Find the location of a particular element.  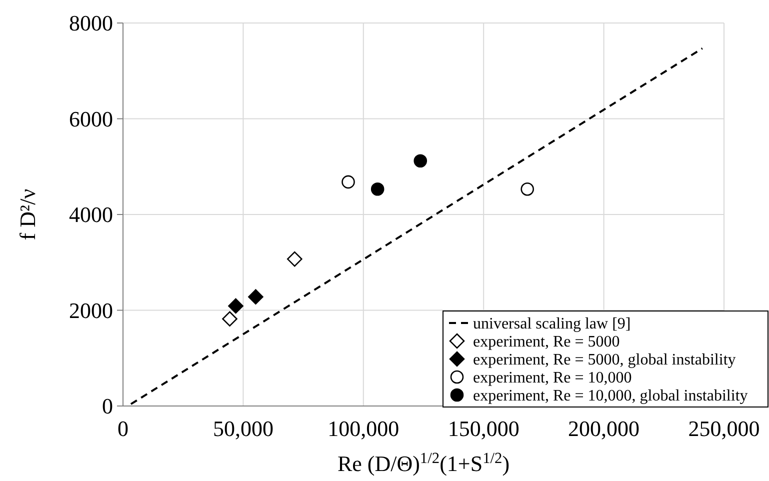

x-tick-label: 100,000 is located at coordinates (364, 428).